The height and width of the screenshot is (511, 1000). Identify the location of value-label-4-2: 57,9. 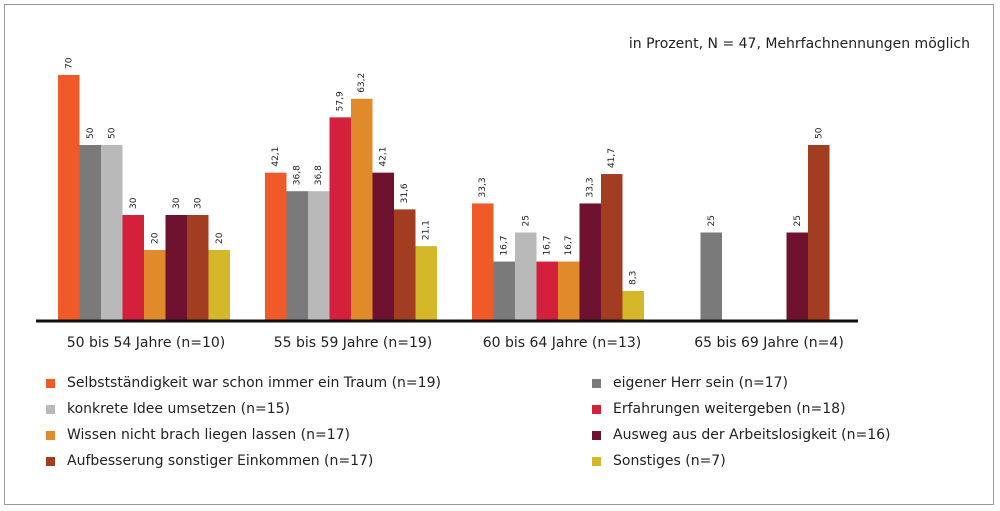
(341, 101).